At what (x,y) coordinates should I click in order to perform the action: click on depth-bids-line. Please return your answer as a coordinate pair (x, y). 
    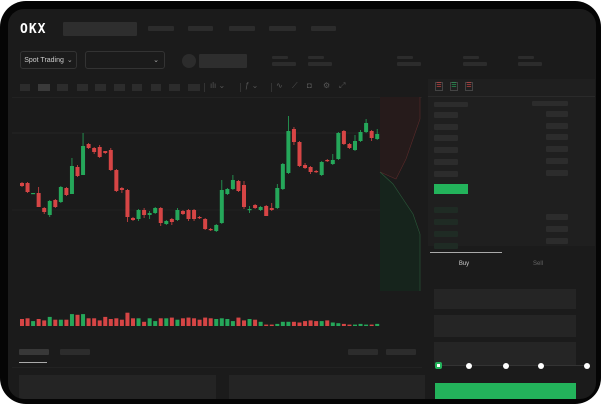
    Looking at the image, I should click on (400, 231).